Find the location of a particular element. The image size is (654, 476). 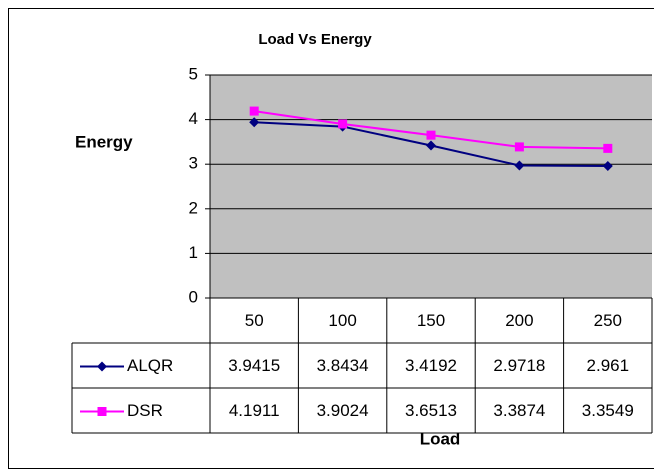

y-tick-label: 4 is located at coordinates (193, 118).